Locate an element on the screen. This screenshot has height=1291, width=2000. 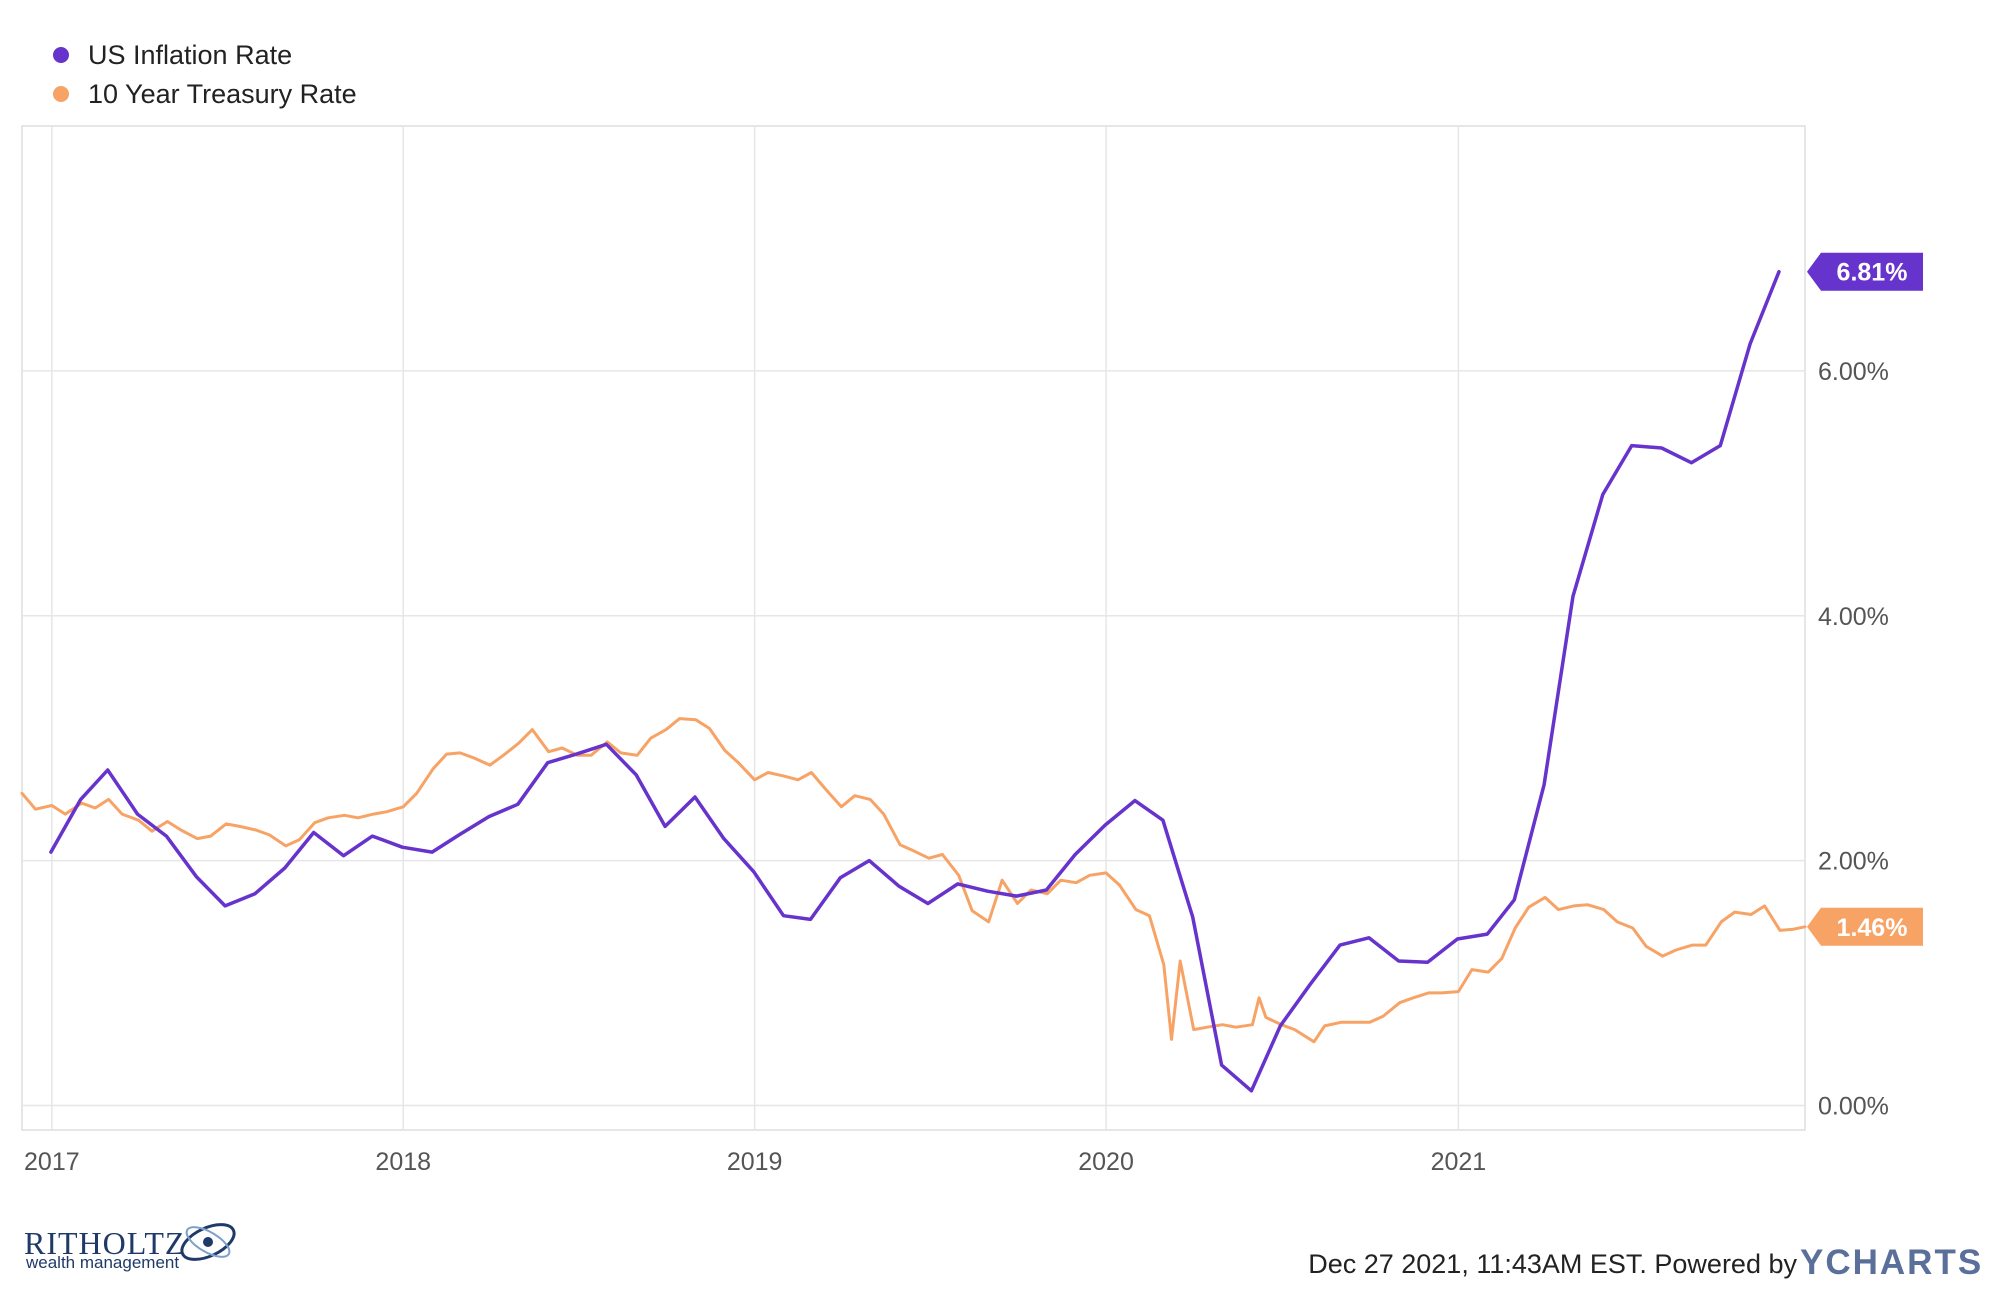
x-axis: 2017 2018 2019 2020 2021 is located at coordinates (755, 1162).